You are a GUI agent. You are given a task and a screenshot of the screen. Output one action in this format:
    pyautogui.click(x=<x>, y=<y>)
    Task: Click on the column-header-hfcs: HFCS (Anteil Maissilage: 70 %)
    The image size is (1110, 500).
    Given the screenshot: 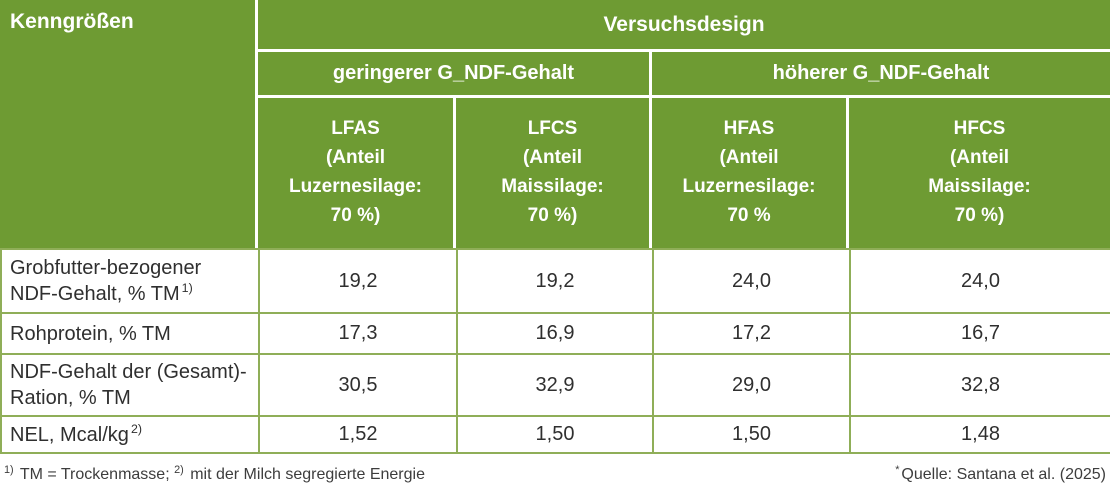 What is the action you would take?
    pyautogui.click(x=979, y=173)
    